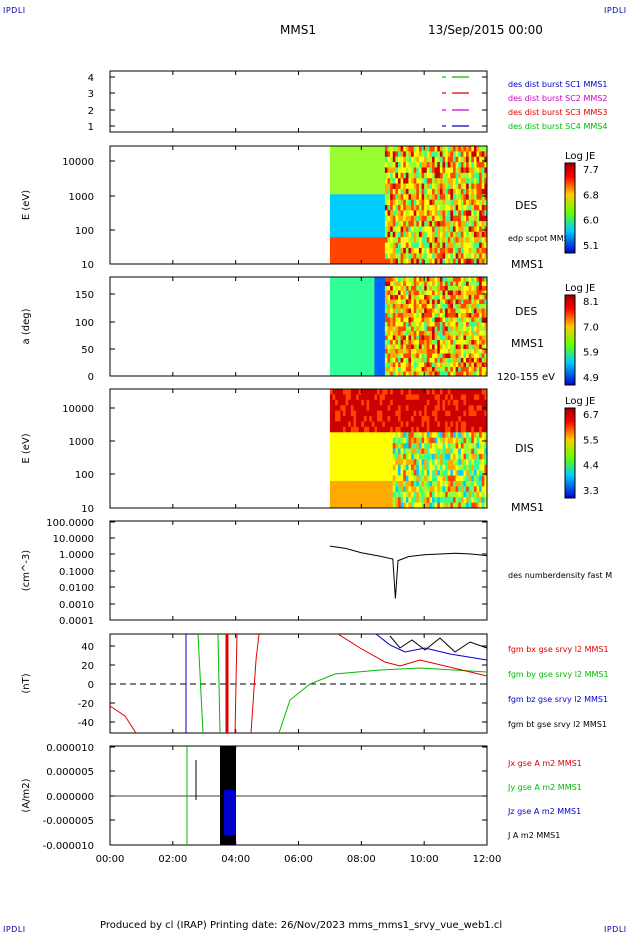  Describe the element at coordinates (591, 466) in the screenshot. I see `cb3-tick-label: 4.4` at that location.